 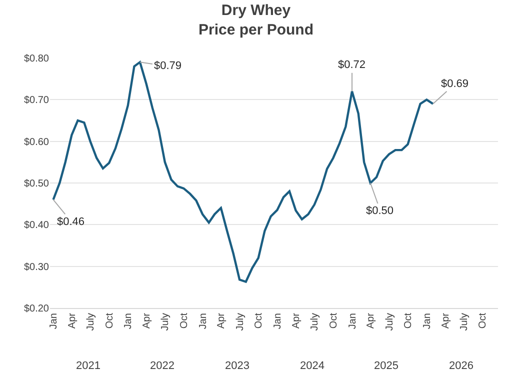 I want to click on y-tick-label: $0.20, so click(x=37, y=309).